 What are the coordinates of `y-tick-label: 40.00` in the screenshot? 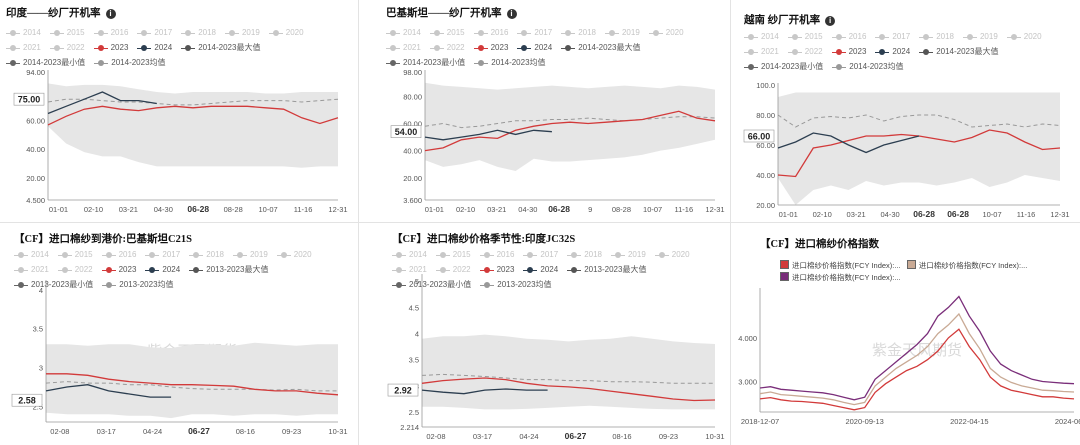 It's located at (765, 175).